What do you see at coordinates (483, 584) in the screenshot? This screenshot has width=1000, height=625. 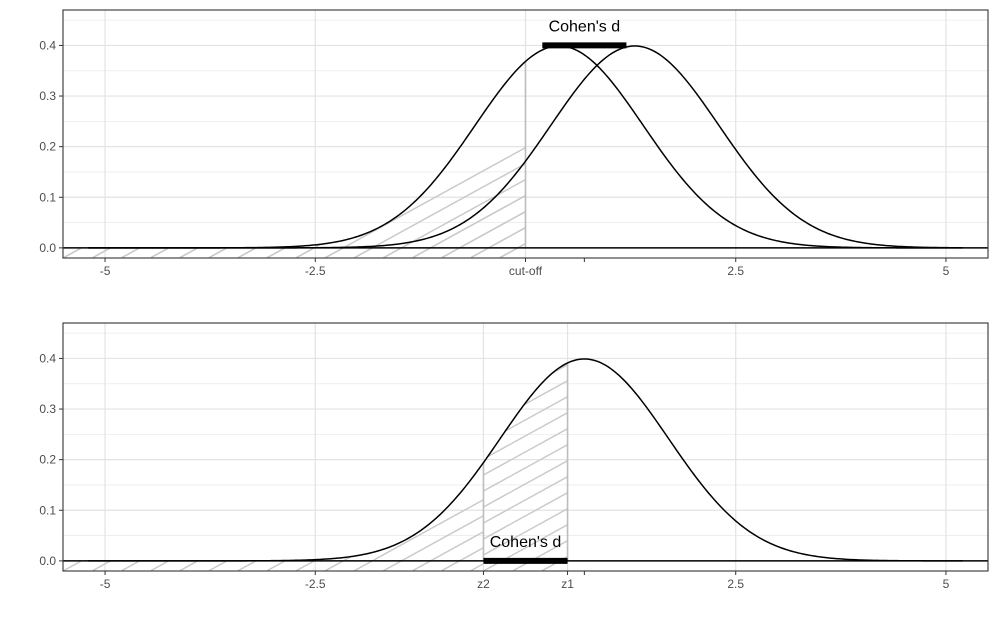 I see `x-tick-label: z2` at bounding box center [483, 584].